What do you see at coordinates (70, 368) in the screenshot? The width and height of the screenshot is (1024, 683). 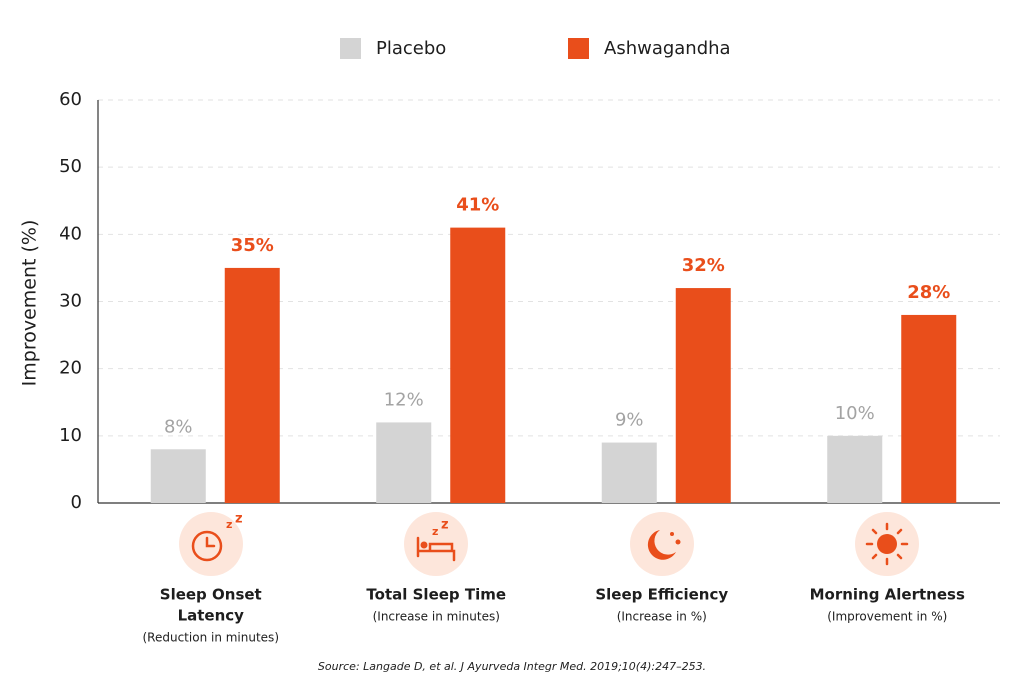 I see `y-tick-label: 20` at bounding box center [70, 368].